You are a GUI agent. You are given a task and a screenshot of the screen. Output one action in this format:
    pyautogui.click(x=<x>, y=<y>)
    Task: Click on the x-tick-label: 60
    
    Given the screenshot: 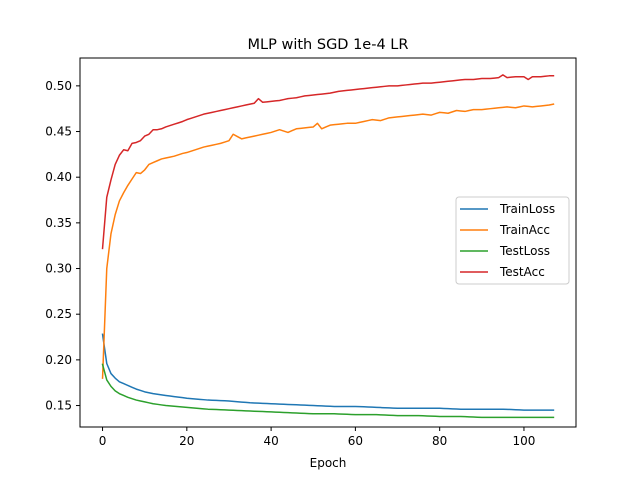 What is the action you would take?
    pyautogui.click(x=355, y=441)
    